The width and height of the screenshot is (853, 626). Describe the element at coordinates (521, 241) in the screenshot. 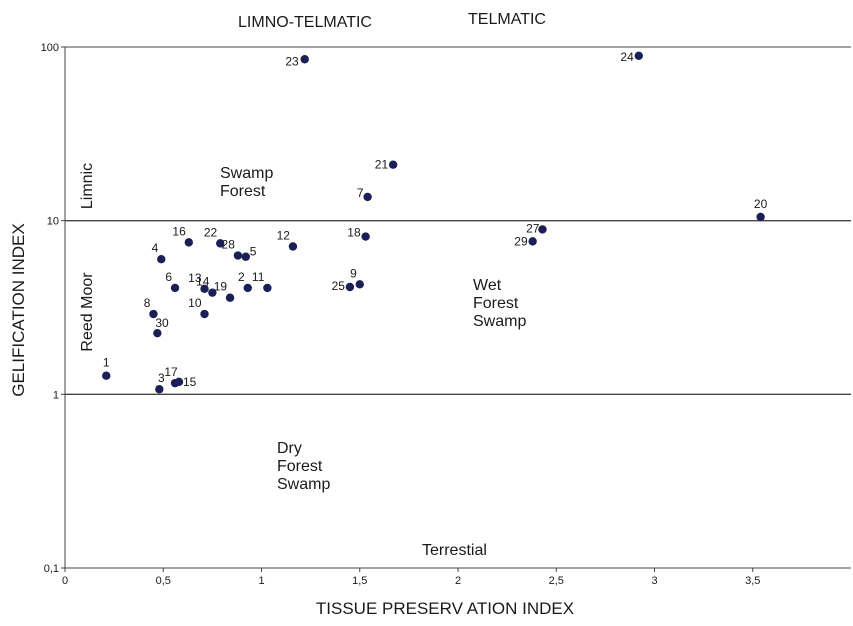

I see `data-point-label: 29` at that location.